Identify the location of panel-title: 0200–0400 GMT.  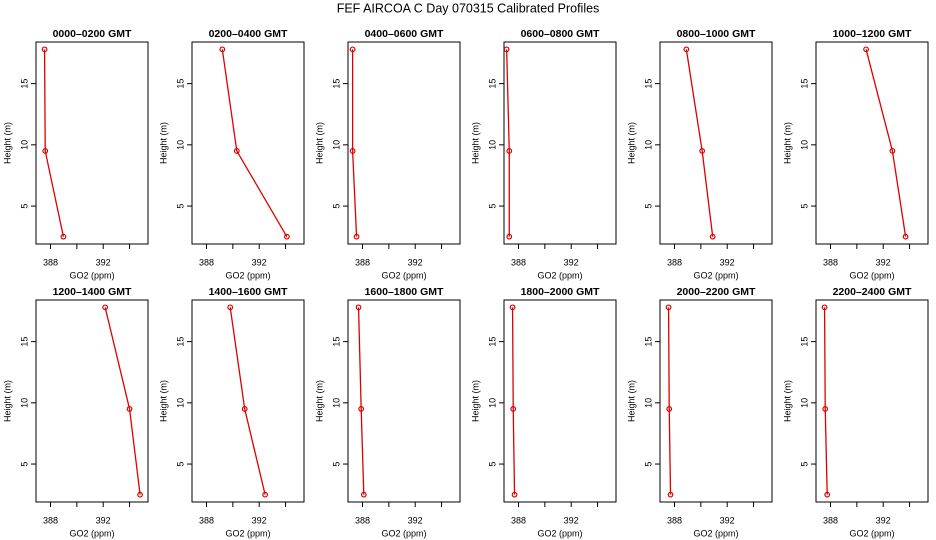
(248, 34).